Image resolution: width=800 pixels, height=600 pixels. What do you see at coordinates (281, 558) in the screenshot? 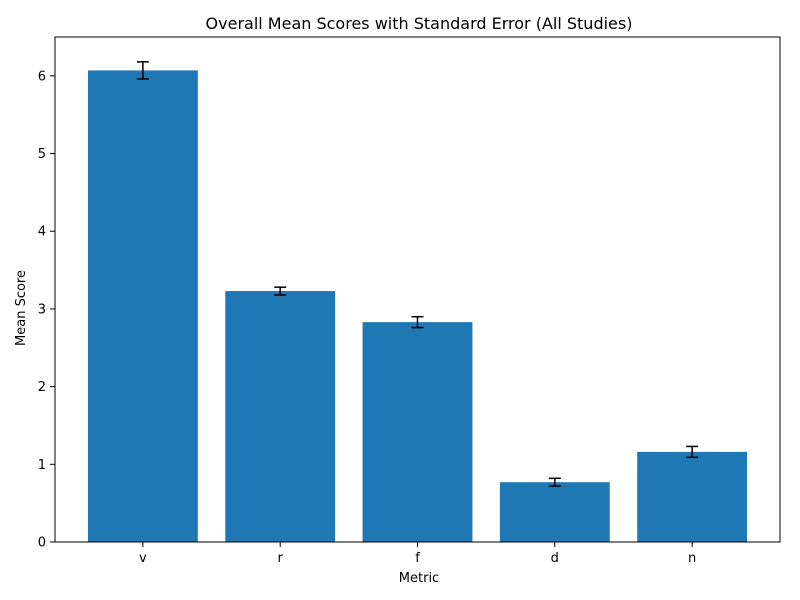
I see `x-tick-label-r: r` at bounding box center [281, 558].